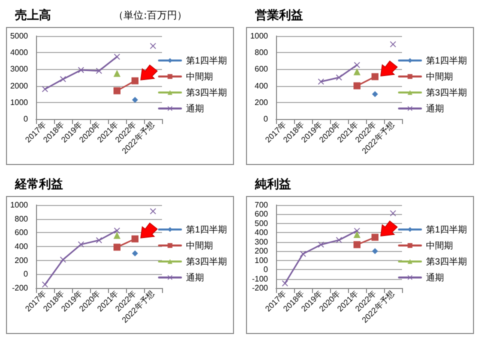 This screenshot has height=338, width=480. Describe the element at coordinates (151, 16) in the screenshot. I see `text: （単位:百万円）` at that location.